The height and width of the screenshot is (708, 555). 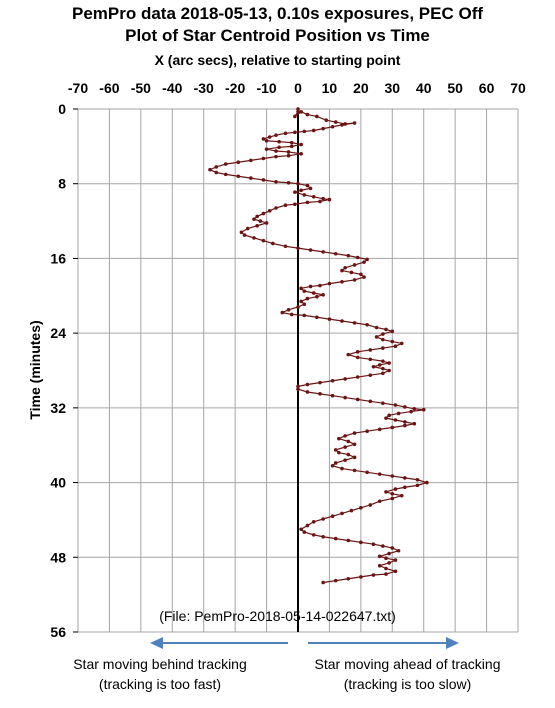 What do you see at coordinates (62, 109) in the screenshot?
I see `y-tick-label: 0` at bounding box center [62, 109].